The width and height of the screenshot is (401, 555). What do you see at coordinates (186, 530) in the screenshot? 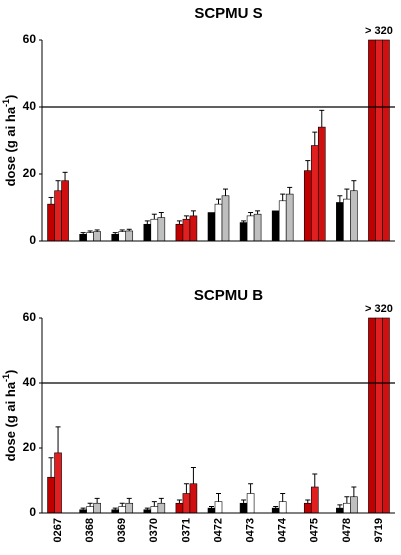
I see `x-tick-label: 0371` at bounding box center [186, 530].